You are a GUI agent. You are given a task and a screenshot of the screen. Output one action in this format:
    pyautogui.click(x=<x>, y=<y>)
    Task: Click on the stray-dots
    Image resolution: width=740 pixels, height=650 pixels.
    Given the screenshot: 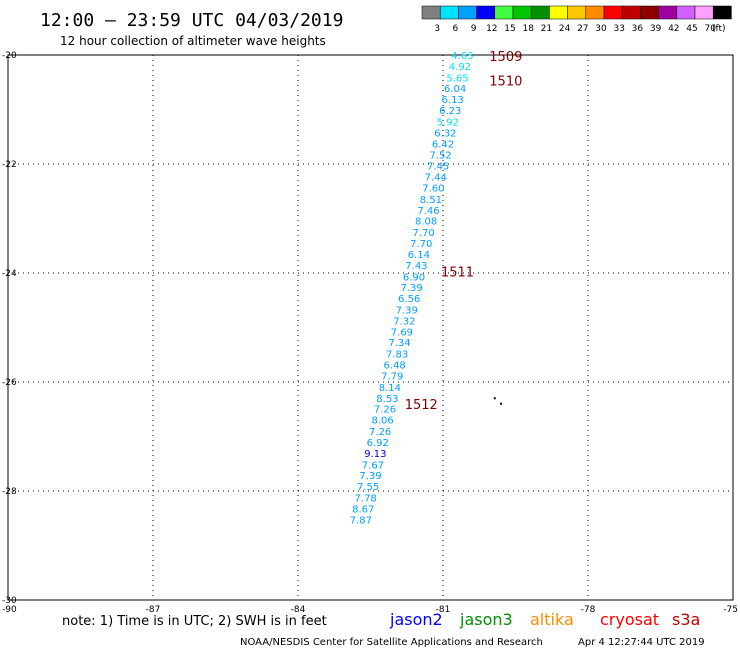 What is the action you would take?
    pyautogui.click(x=498, y=401)
    